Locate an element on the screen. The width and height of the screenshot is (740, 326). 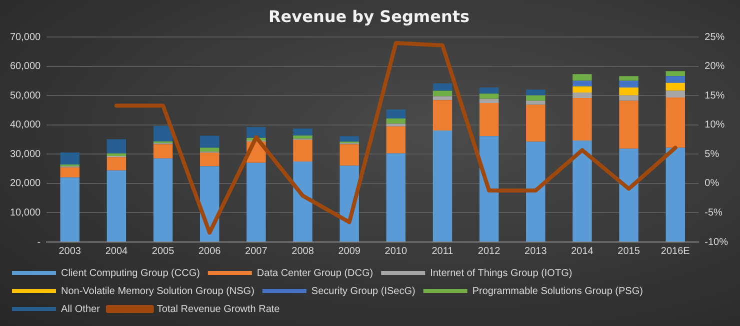
y-tick-label: 20,000 is located at coordinates (26, 184).